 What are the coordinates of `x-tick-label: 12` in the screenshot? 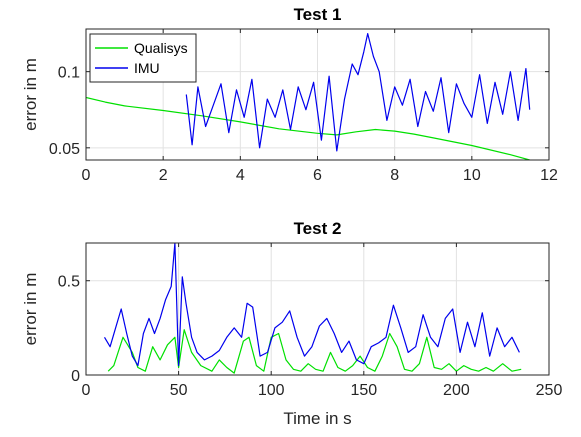 It's located at (549, 175).